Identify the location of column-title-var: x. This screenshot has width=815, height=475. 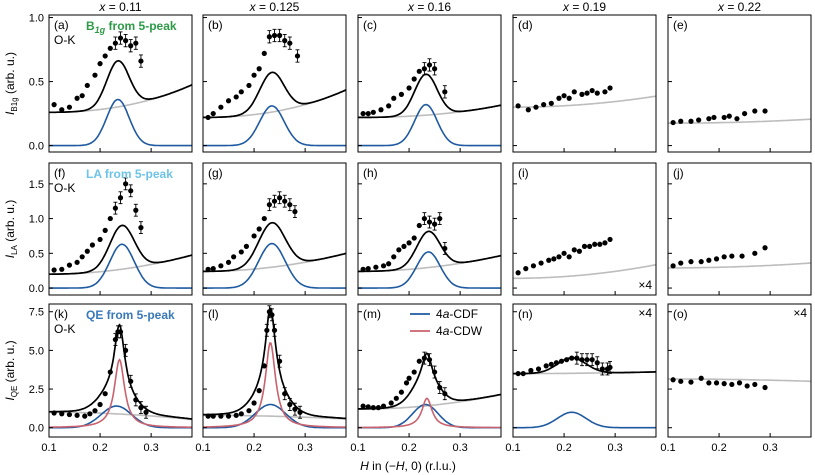
(102, 7).